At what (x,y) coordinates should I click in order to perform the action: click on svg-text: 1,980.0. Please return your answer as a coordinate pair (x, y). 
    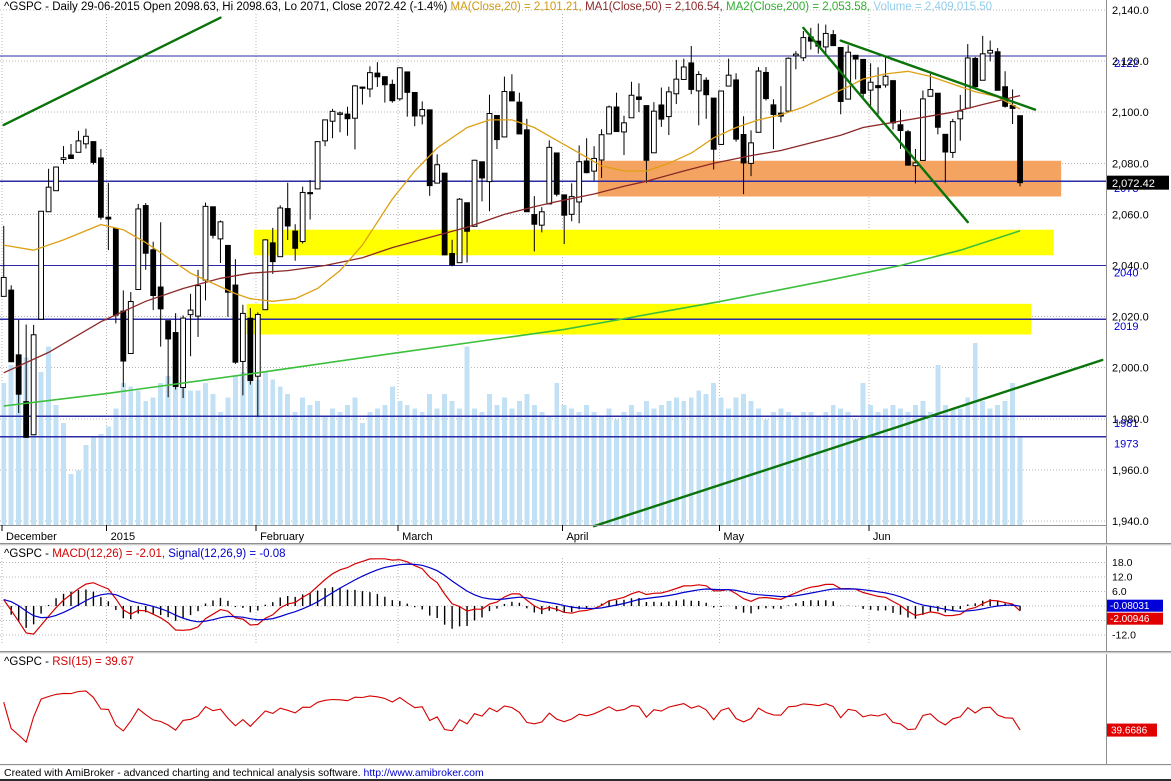
    Looking at the image, I should click on (1130, 420).